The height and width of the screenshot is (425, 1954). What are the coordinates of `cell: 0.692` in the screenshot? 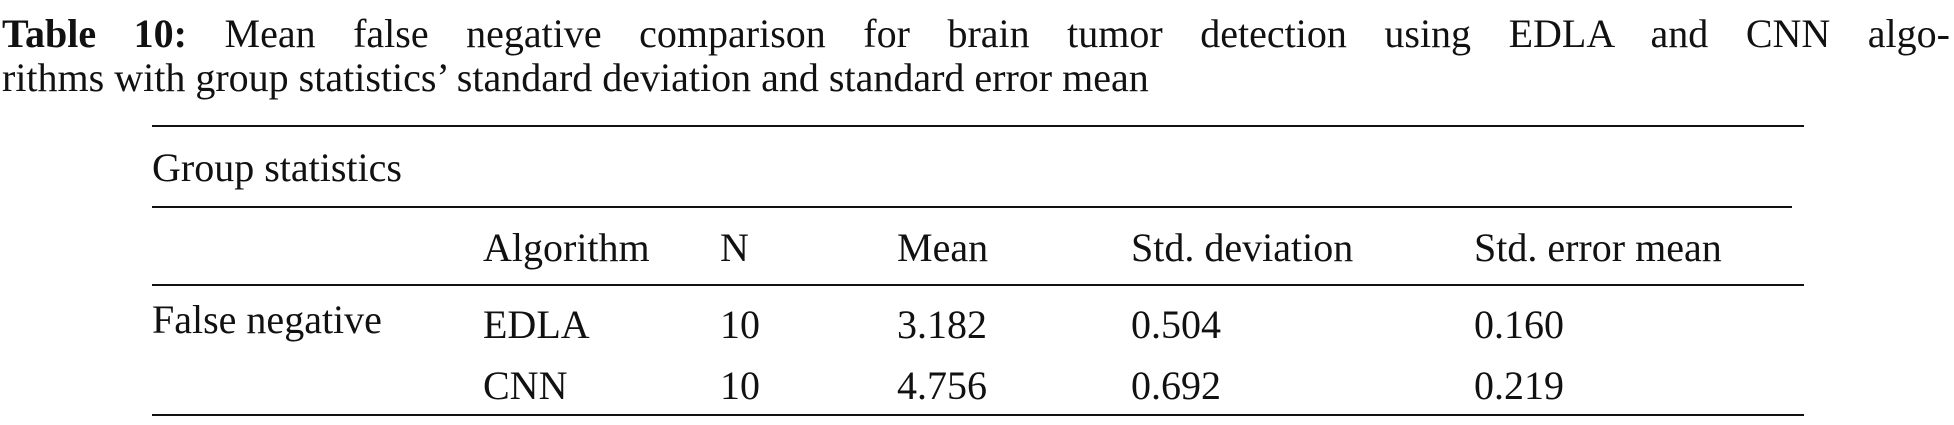 It's located at (1176, 385).